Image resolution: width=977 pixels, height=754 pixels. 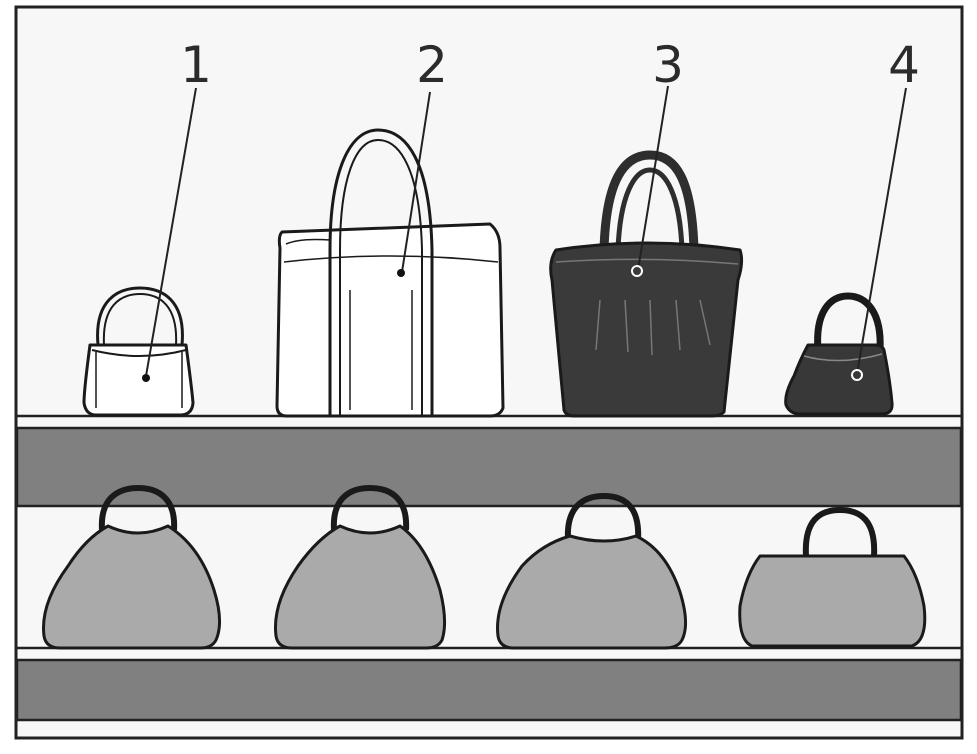 I want to click on label-1: 1, so click(x=196, y=65).